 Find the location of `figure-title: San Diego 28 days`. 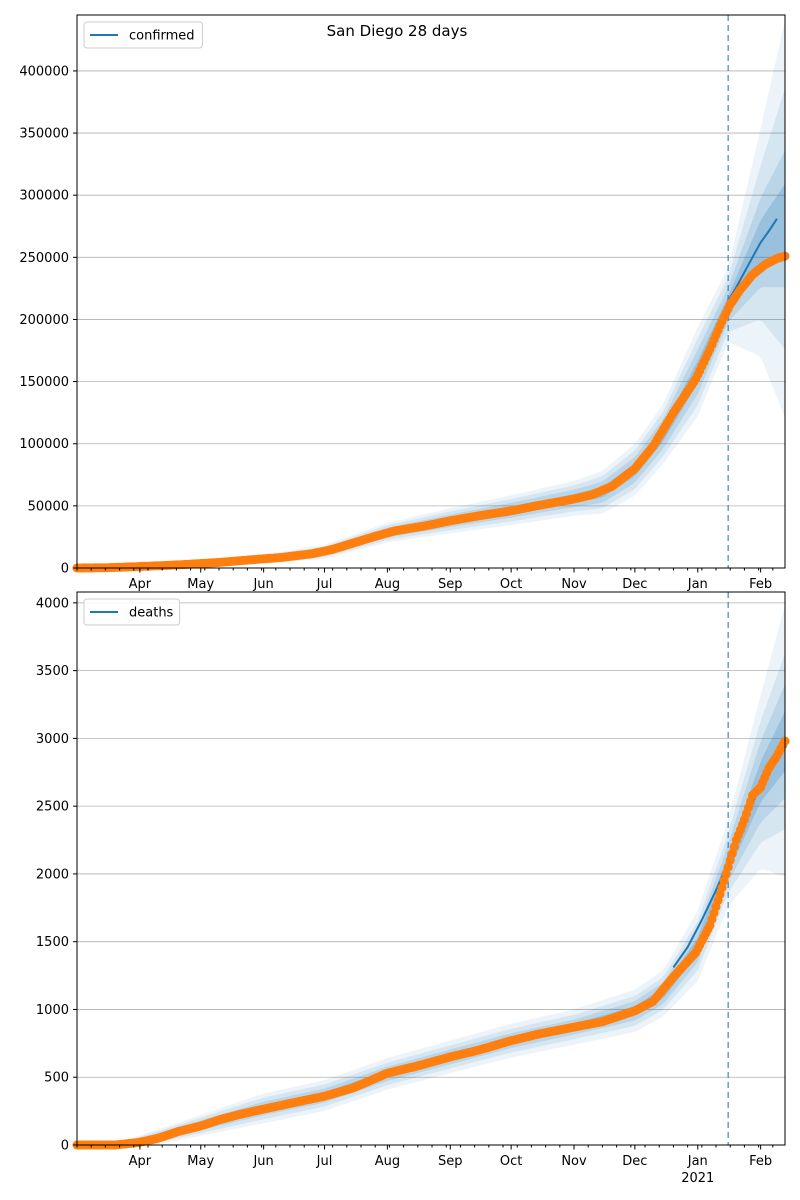

figure-title: San Diego 28 days is located at coordinates (397, 31).